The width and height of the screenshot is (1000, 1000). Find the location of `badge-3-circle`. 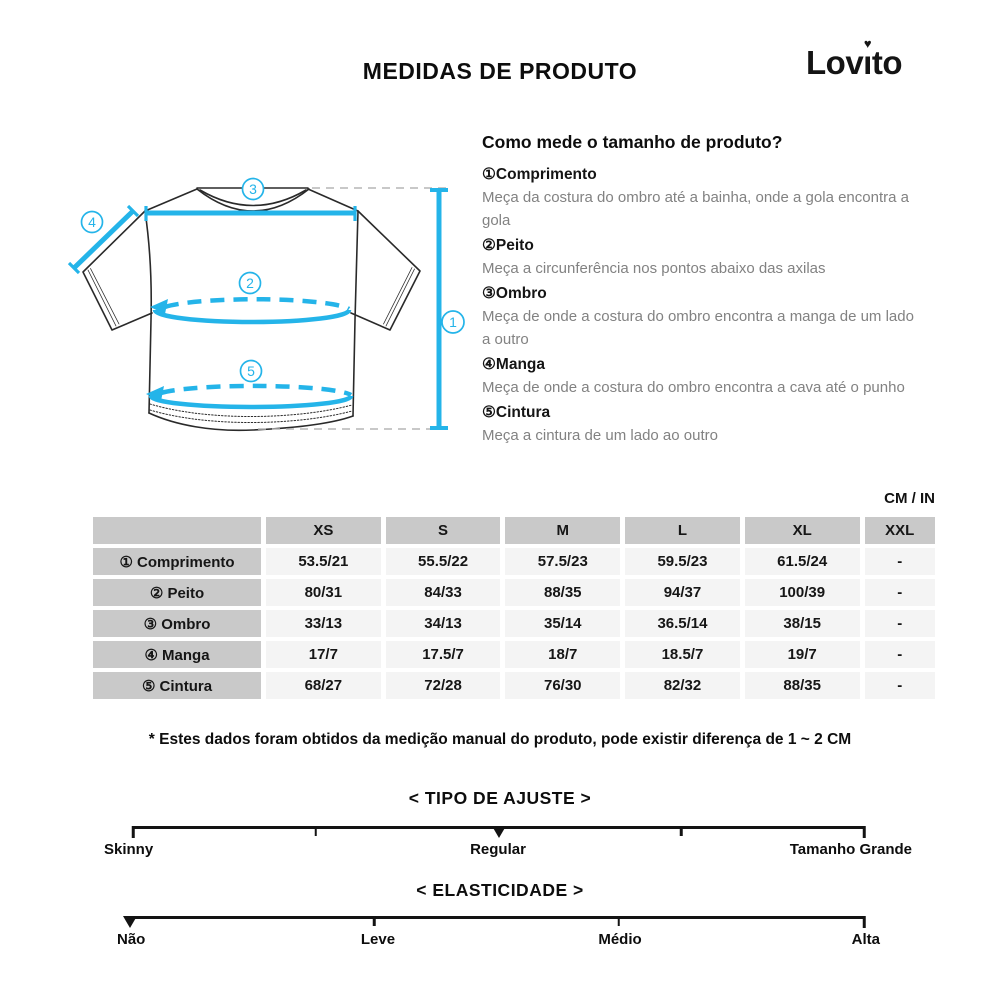

badge-3-circle is located at coordinates (253, 189).